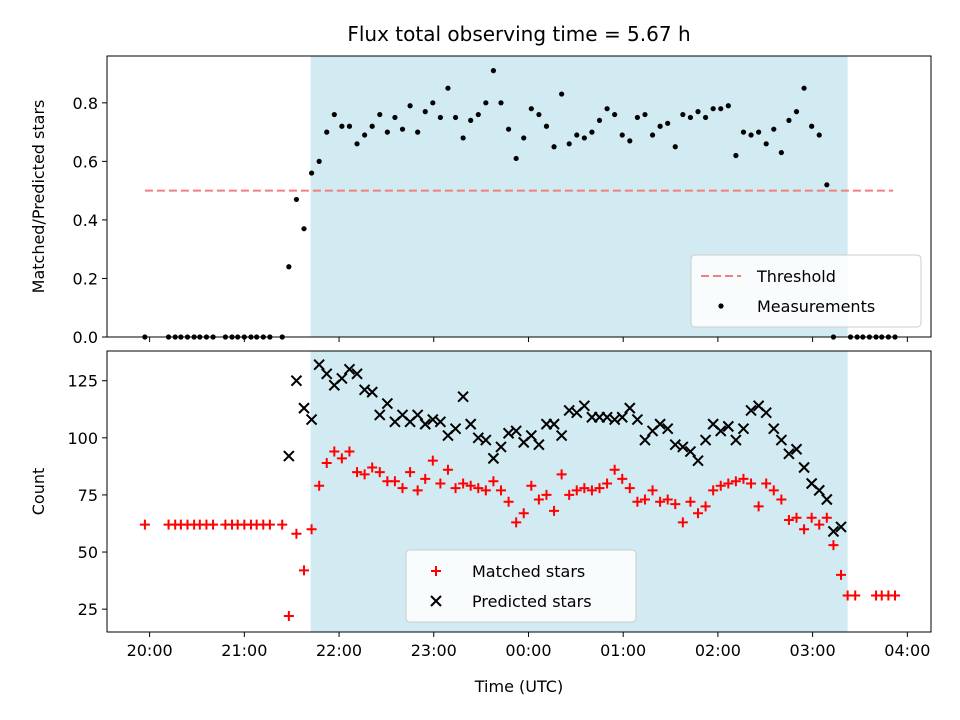 This screenshot has height=720, width=960. Describe the element at coordinates (244, 650) in the screenshot. I see `x-tick-label: 21:00` at that location.